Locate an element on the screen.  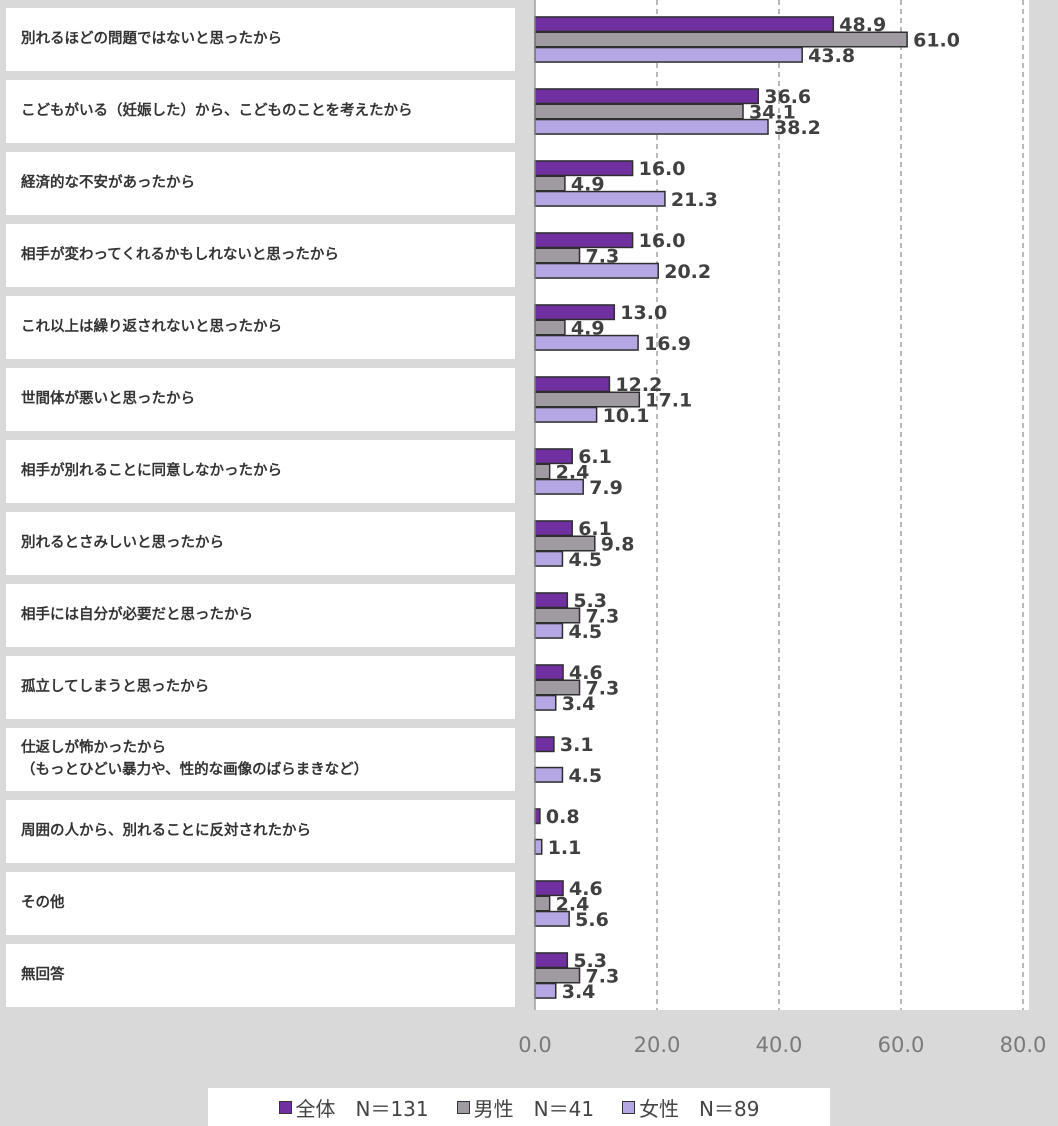
category-label: これ以上は繰り返されないと思ったから is located at coordinates (151, 326).